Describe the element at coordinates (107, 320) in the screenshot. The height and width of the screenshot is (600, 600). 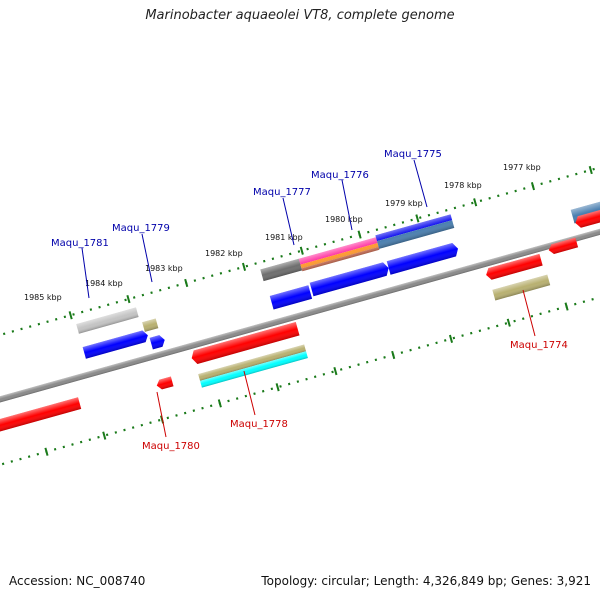
I see `gene-maqu-1781-light` at that location.